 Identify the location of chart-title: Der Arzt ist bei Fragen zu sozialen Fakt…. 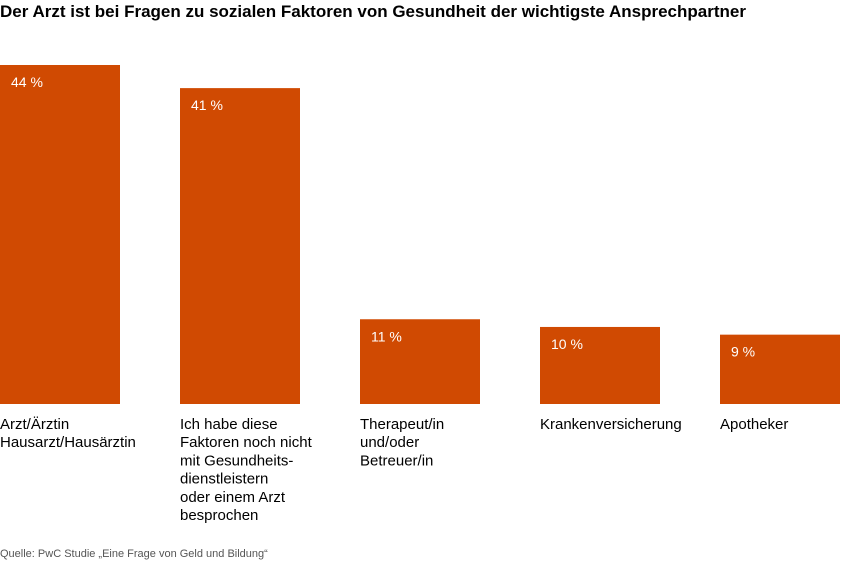
(373, 11).